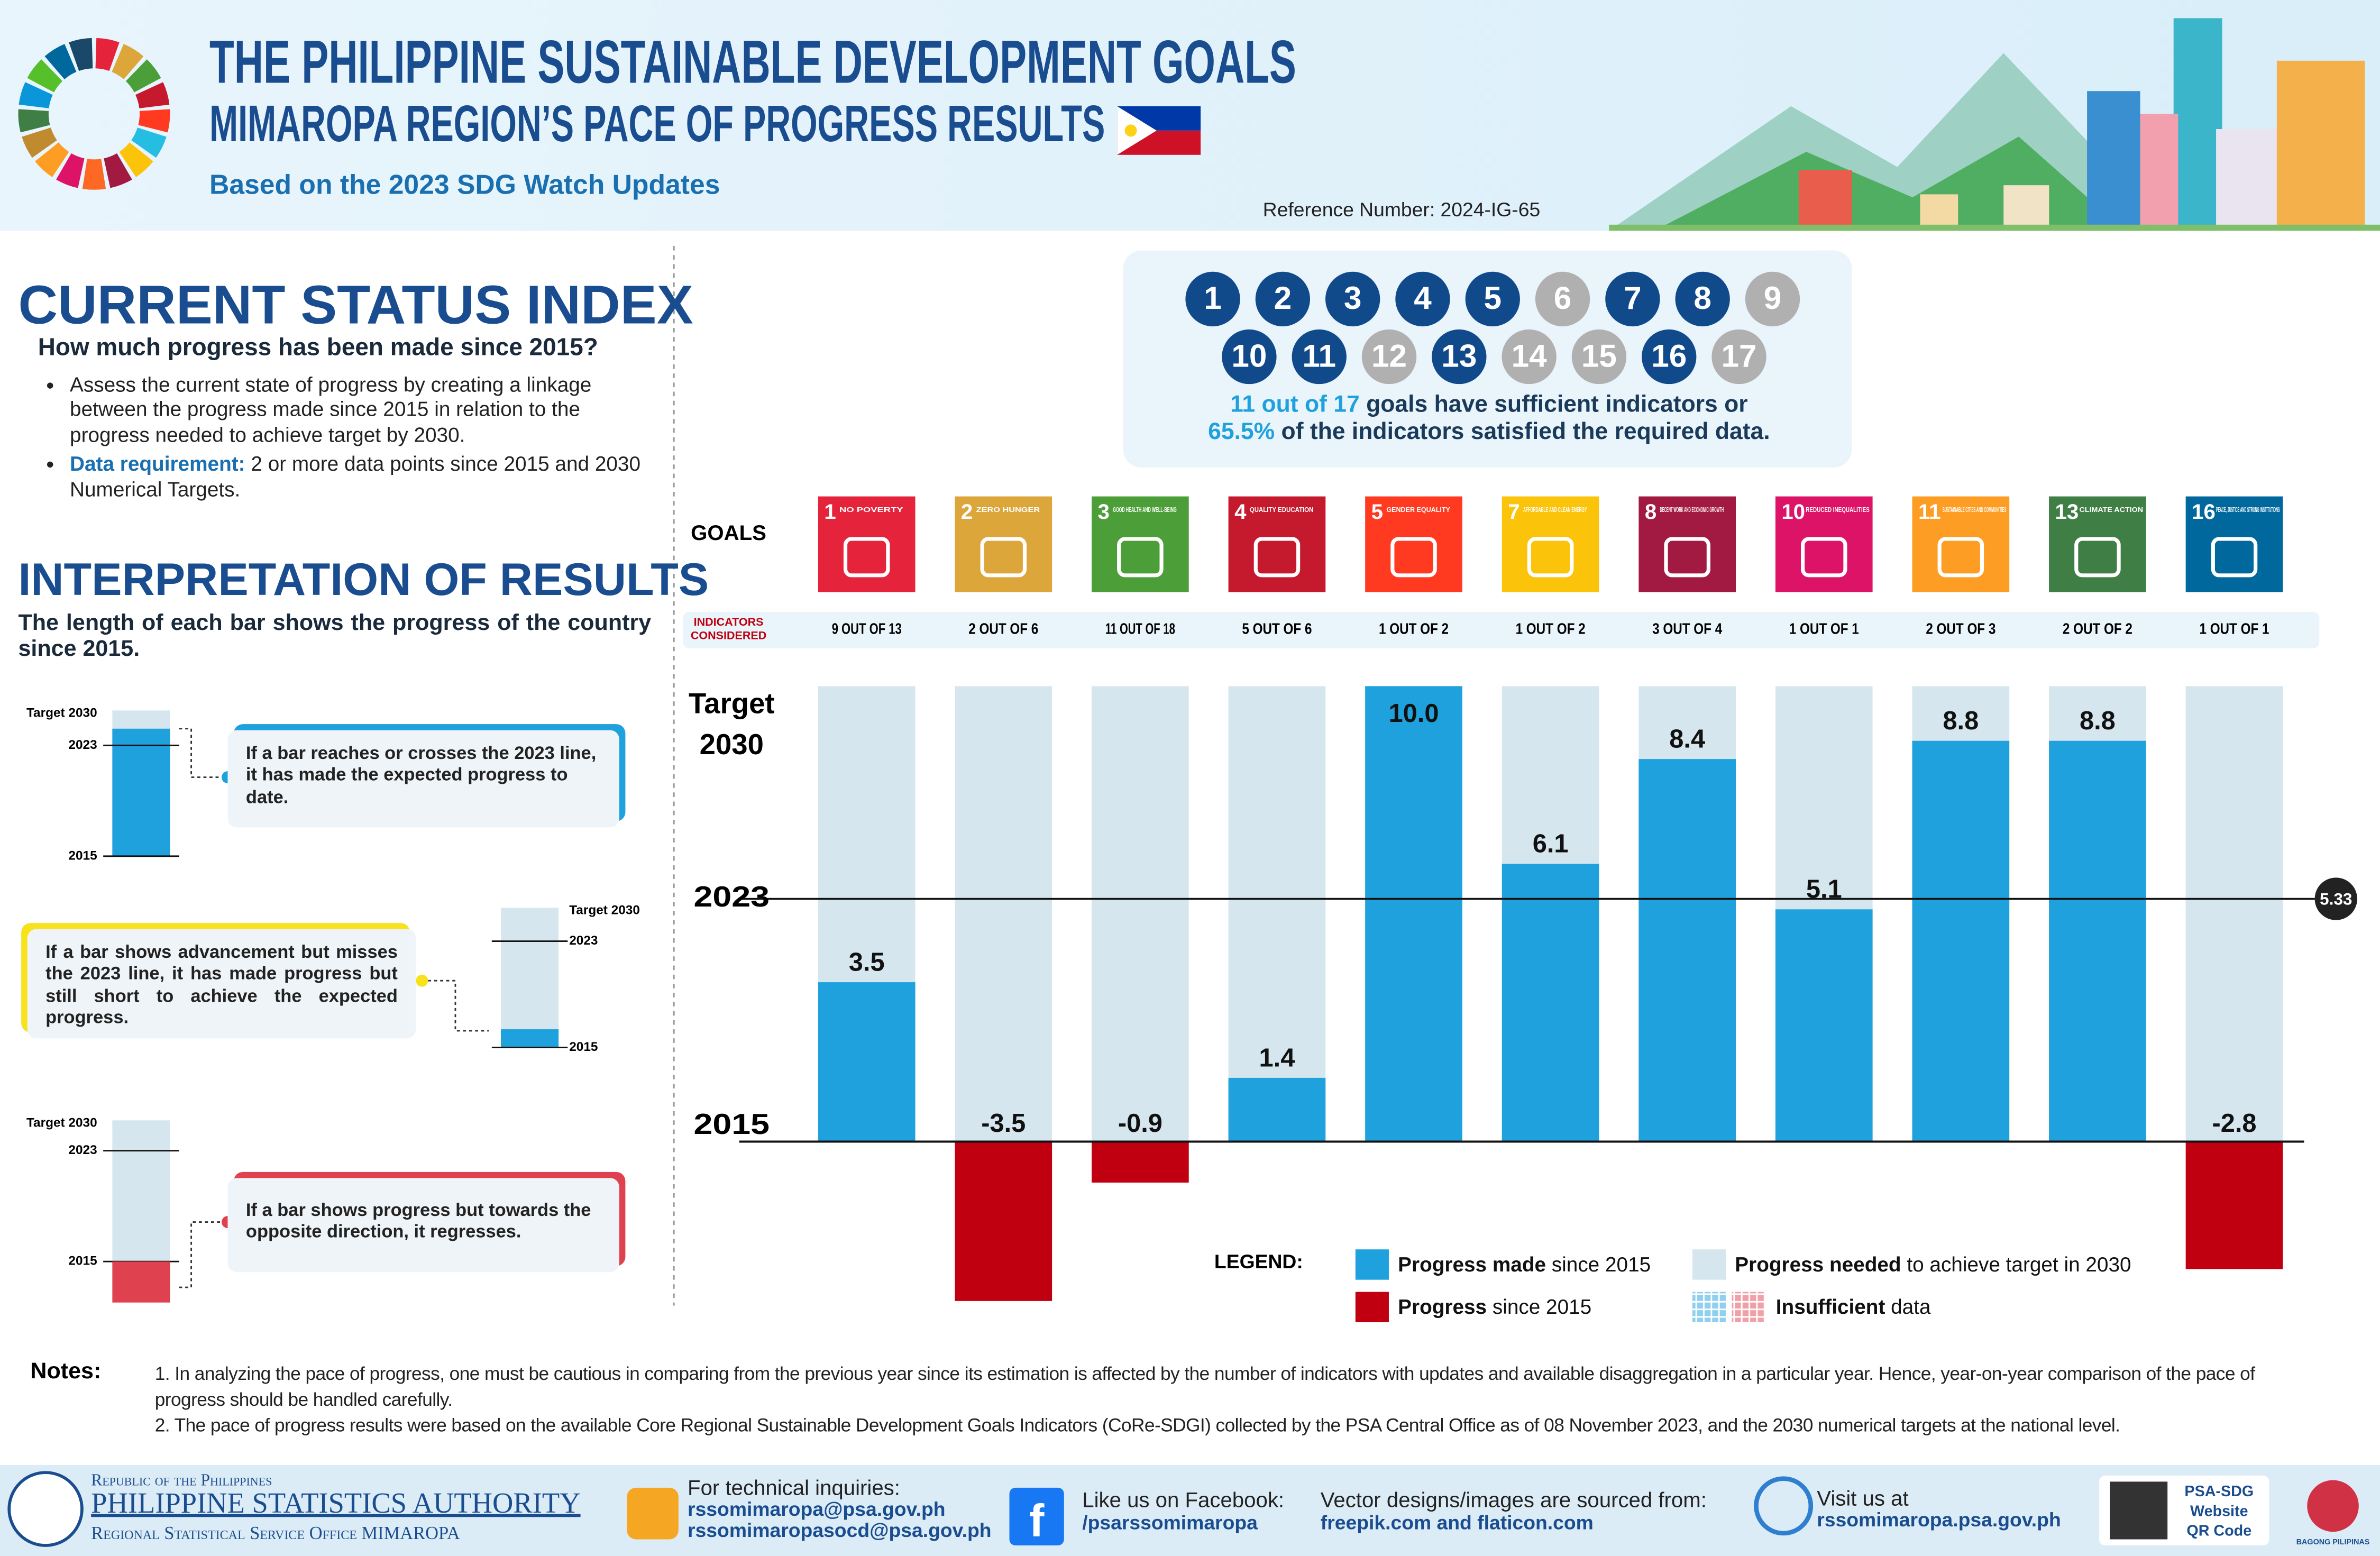  What do you see at coordinates (1513, 512) in the screenshot?
I see `goal-tile-number: 7` at bounding box center [1513, 512].